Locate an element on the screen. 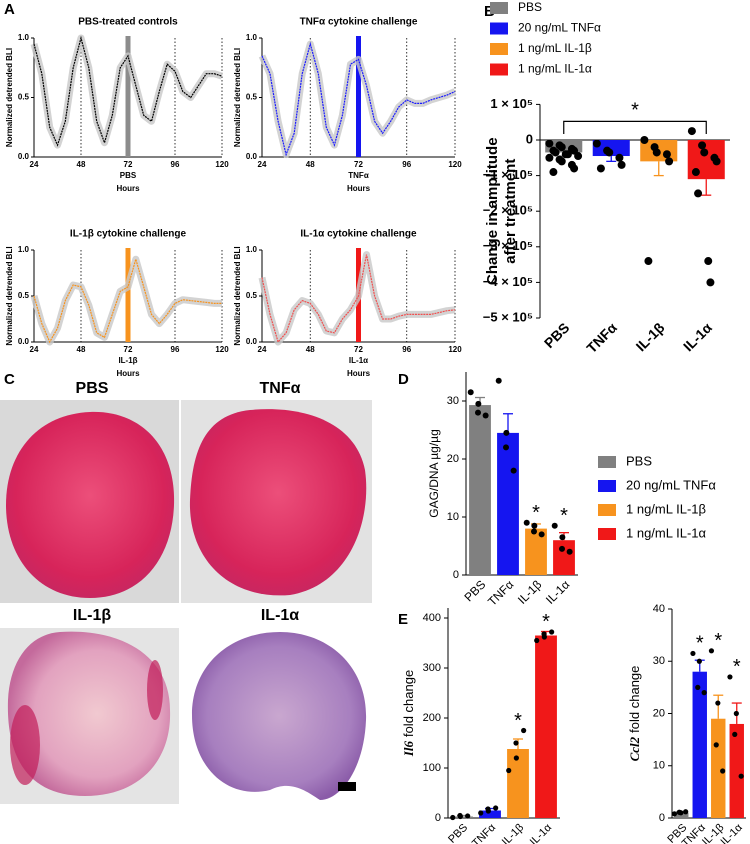 This screenshot has width=750, height=844. y-tick-label: 10 is located at coordinates (453, 517).